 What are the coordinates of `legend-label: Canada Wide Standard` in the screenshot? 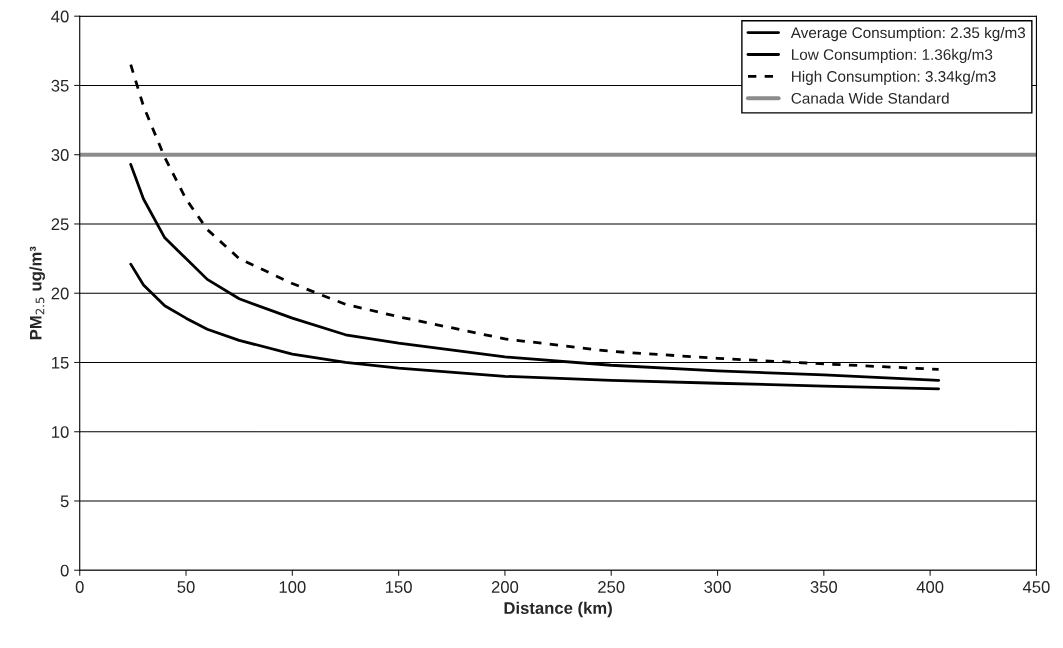 It's located at (870, 98).